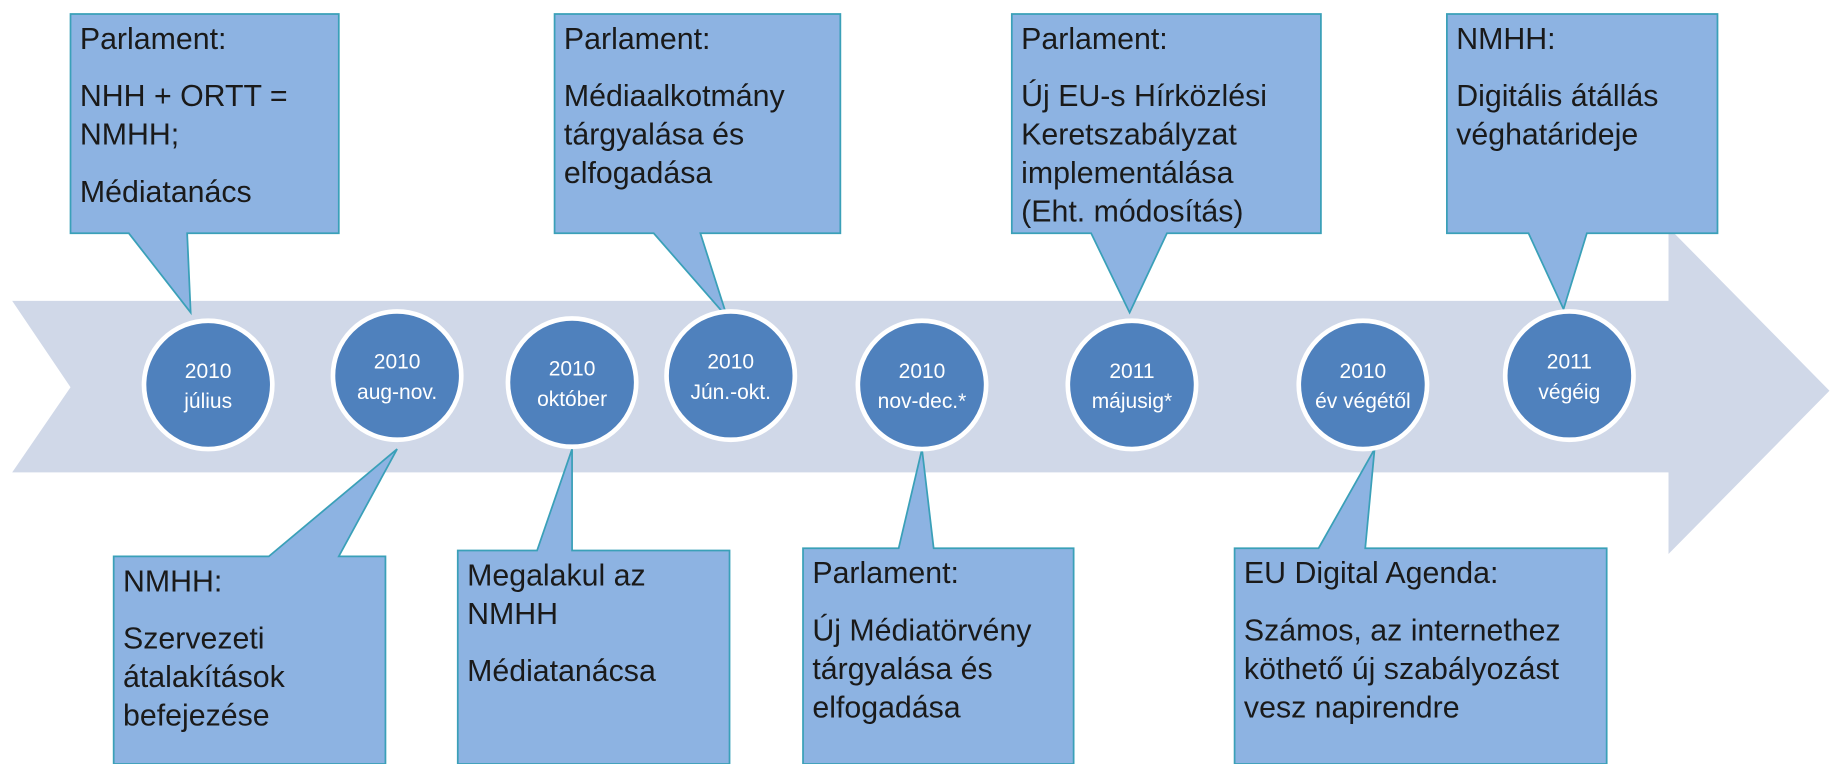  What do you see at coordinates (196, 716) in the screenshot?
I see `callout-text: befejezése` at bounding box center [196, 716].